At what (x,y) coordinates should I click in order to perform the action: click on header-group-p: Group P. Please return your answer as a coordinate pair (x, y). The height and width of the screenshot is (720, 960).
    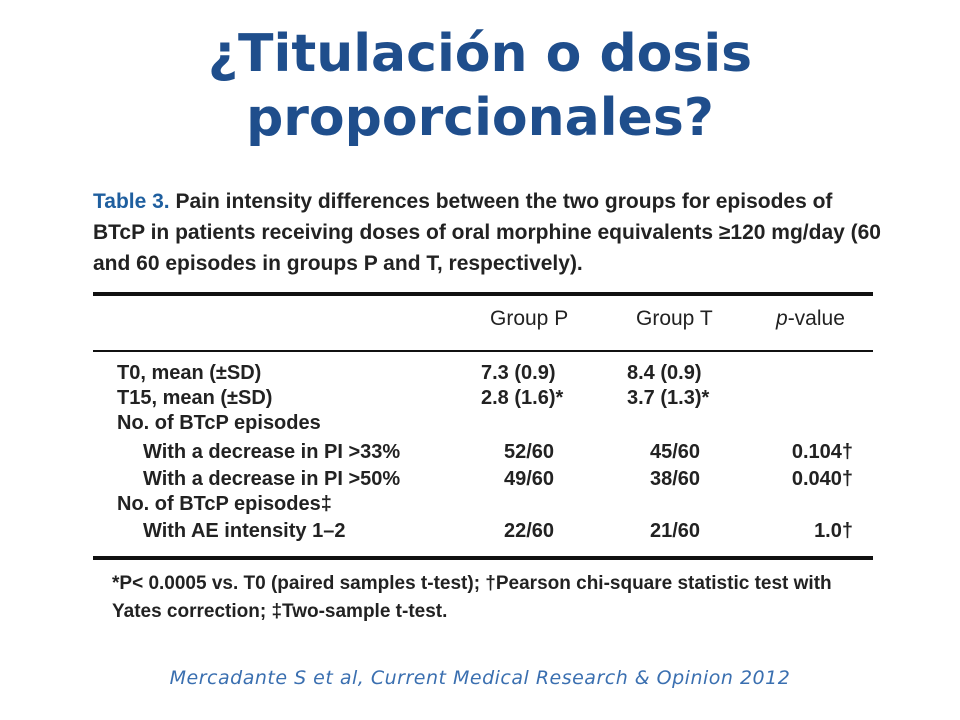
    Looking at the image, I should click on (529, 318).